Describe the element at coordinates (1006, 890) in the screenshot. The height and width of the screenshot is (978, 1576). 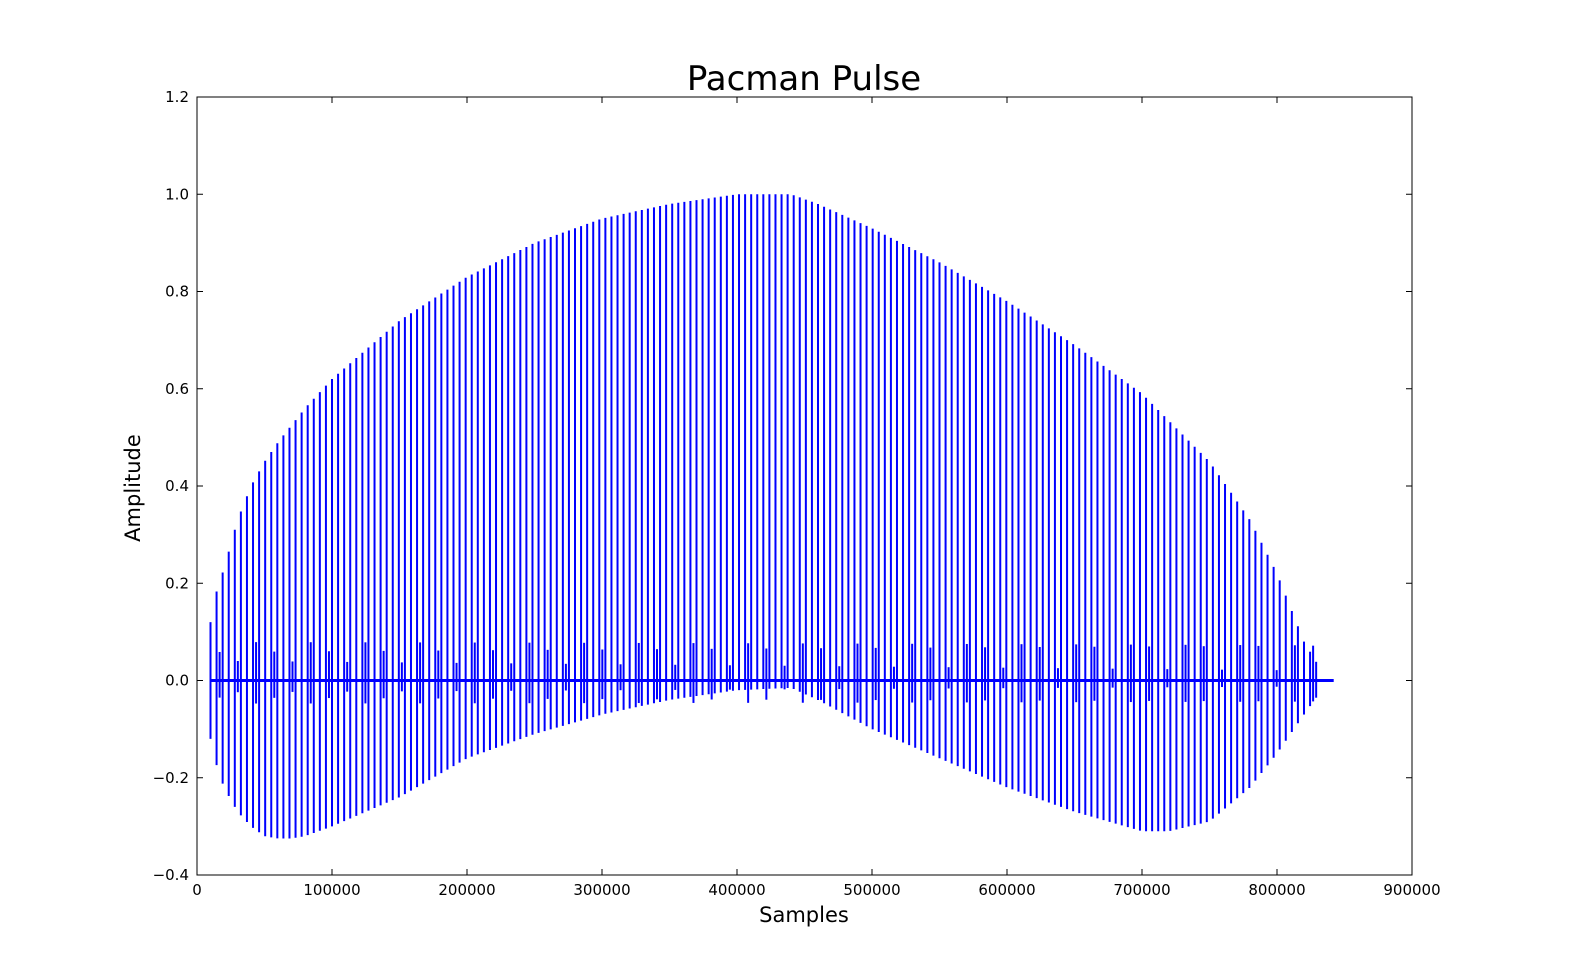
I see `x-tick-label: 600000` at that location.